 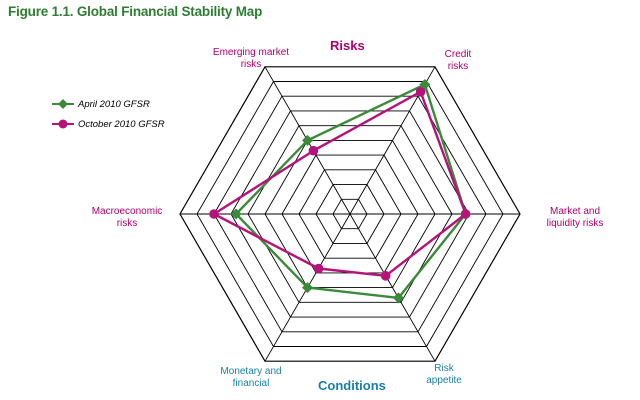 I want to click on legend-item-october: October 2010 GFSR, so click(x=108, y=124).